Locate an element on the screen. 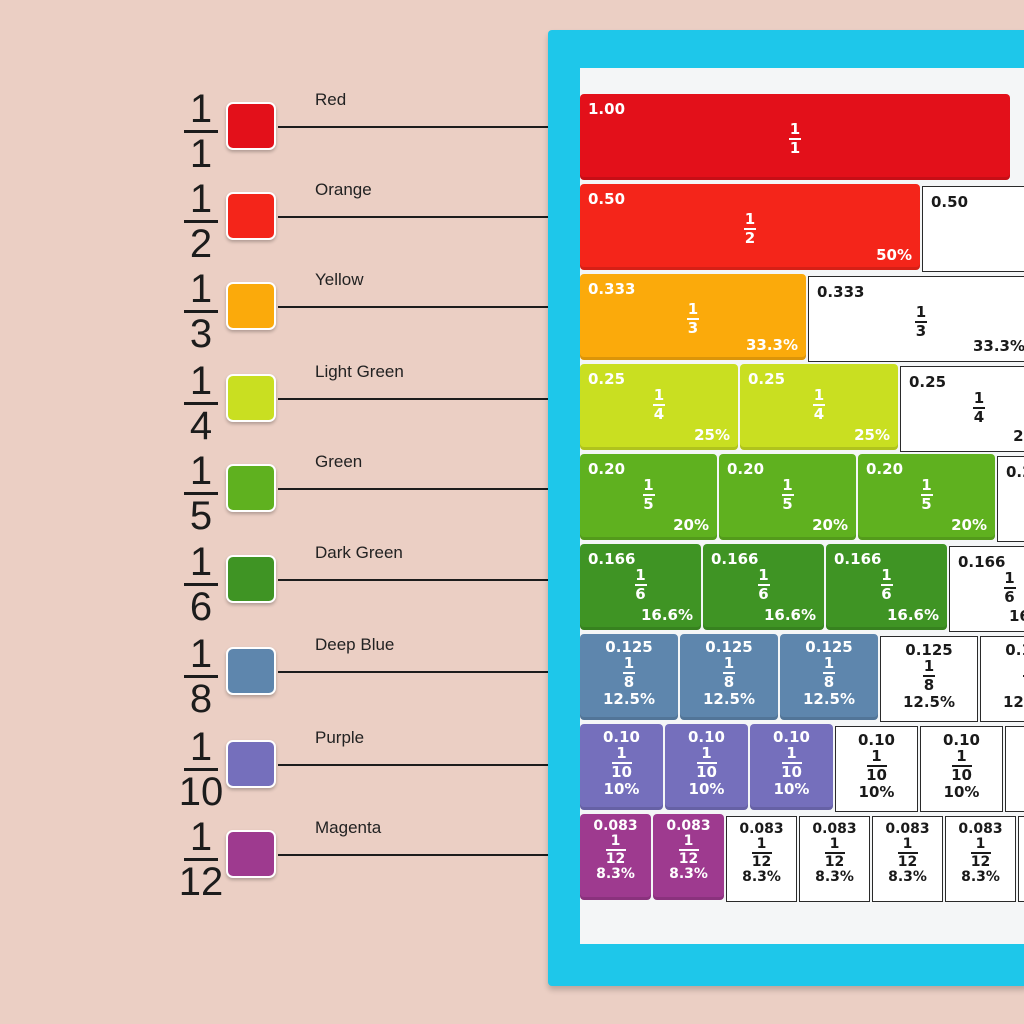 This screenshot has height=1024, width=1024. legend-color-label: Yellow is located at coordinates (339, 279).